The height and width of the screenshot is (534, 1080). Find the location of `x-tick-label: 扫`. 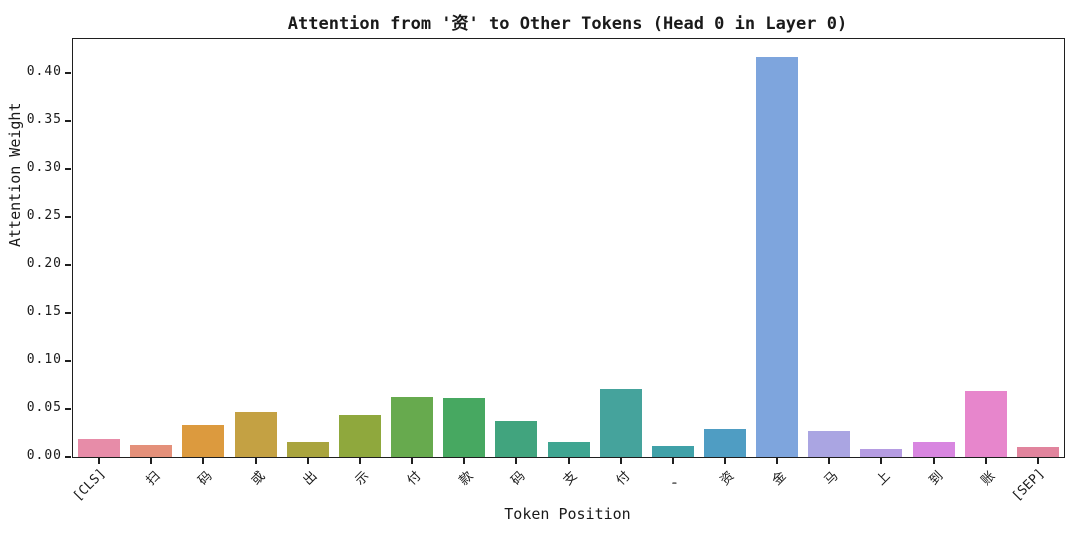

x-tick-label: 扫 is located at coordinates (153, 478).